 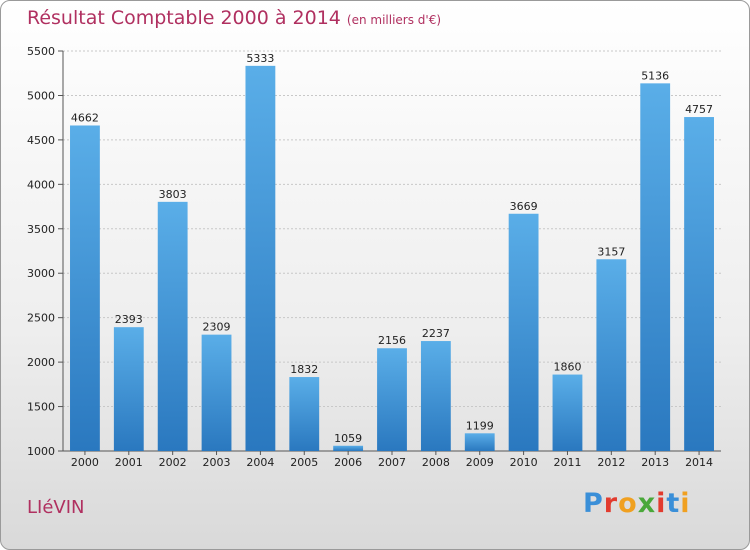 What do you see at coordinates (628, 503) in the screenshot?
I see `logo-letter: o` at bounding box center [628, 503].